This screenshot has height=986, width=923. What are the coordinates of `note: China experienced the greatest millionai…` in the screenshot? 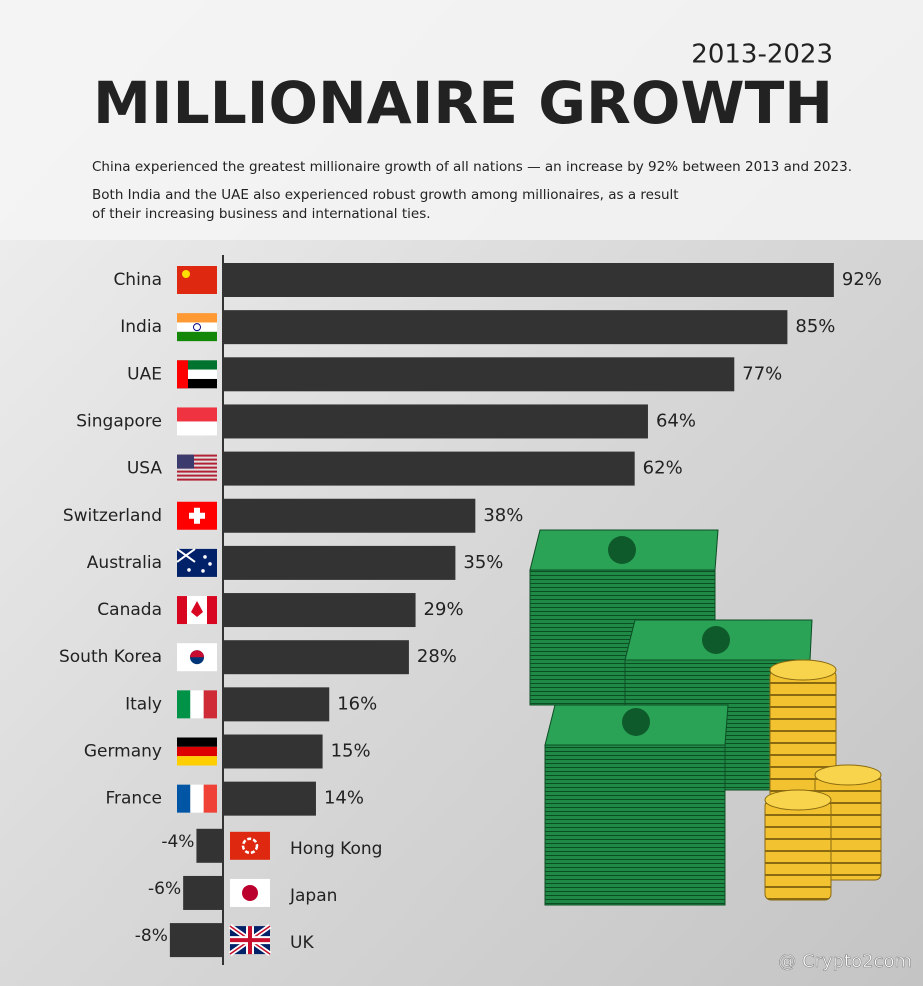 It's located at (472, 167).